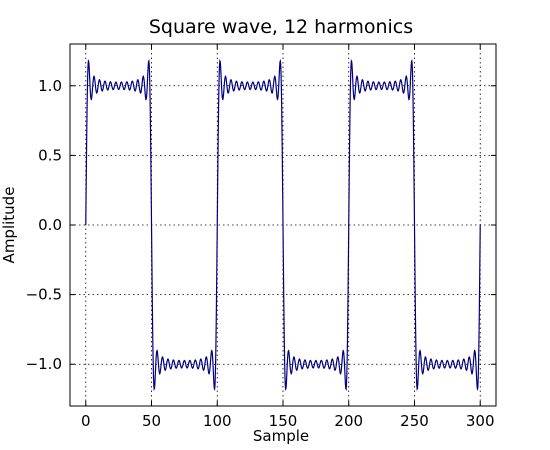 The height and width of the screenshot is (450, 550). What do you see at coordinates (480, 421) in the screenshot?
I see `x-tick-label: 300` at bounding box center [480, 421].